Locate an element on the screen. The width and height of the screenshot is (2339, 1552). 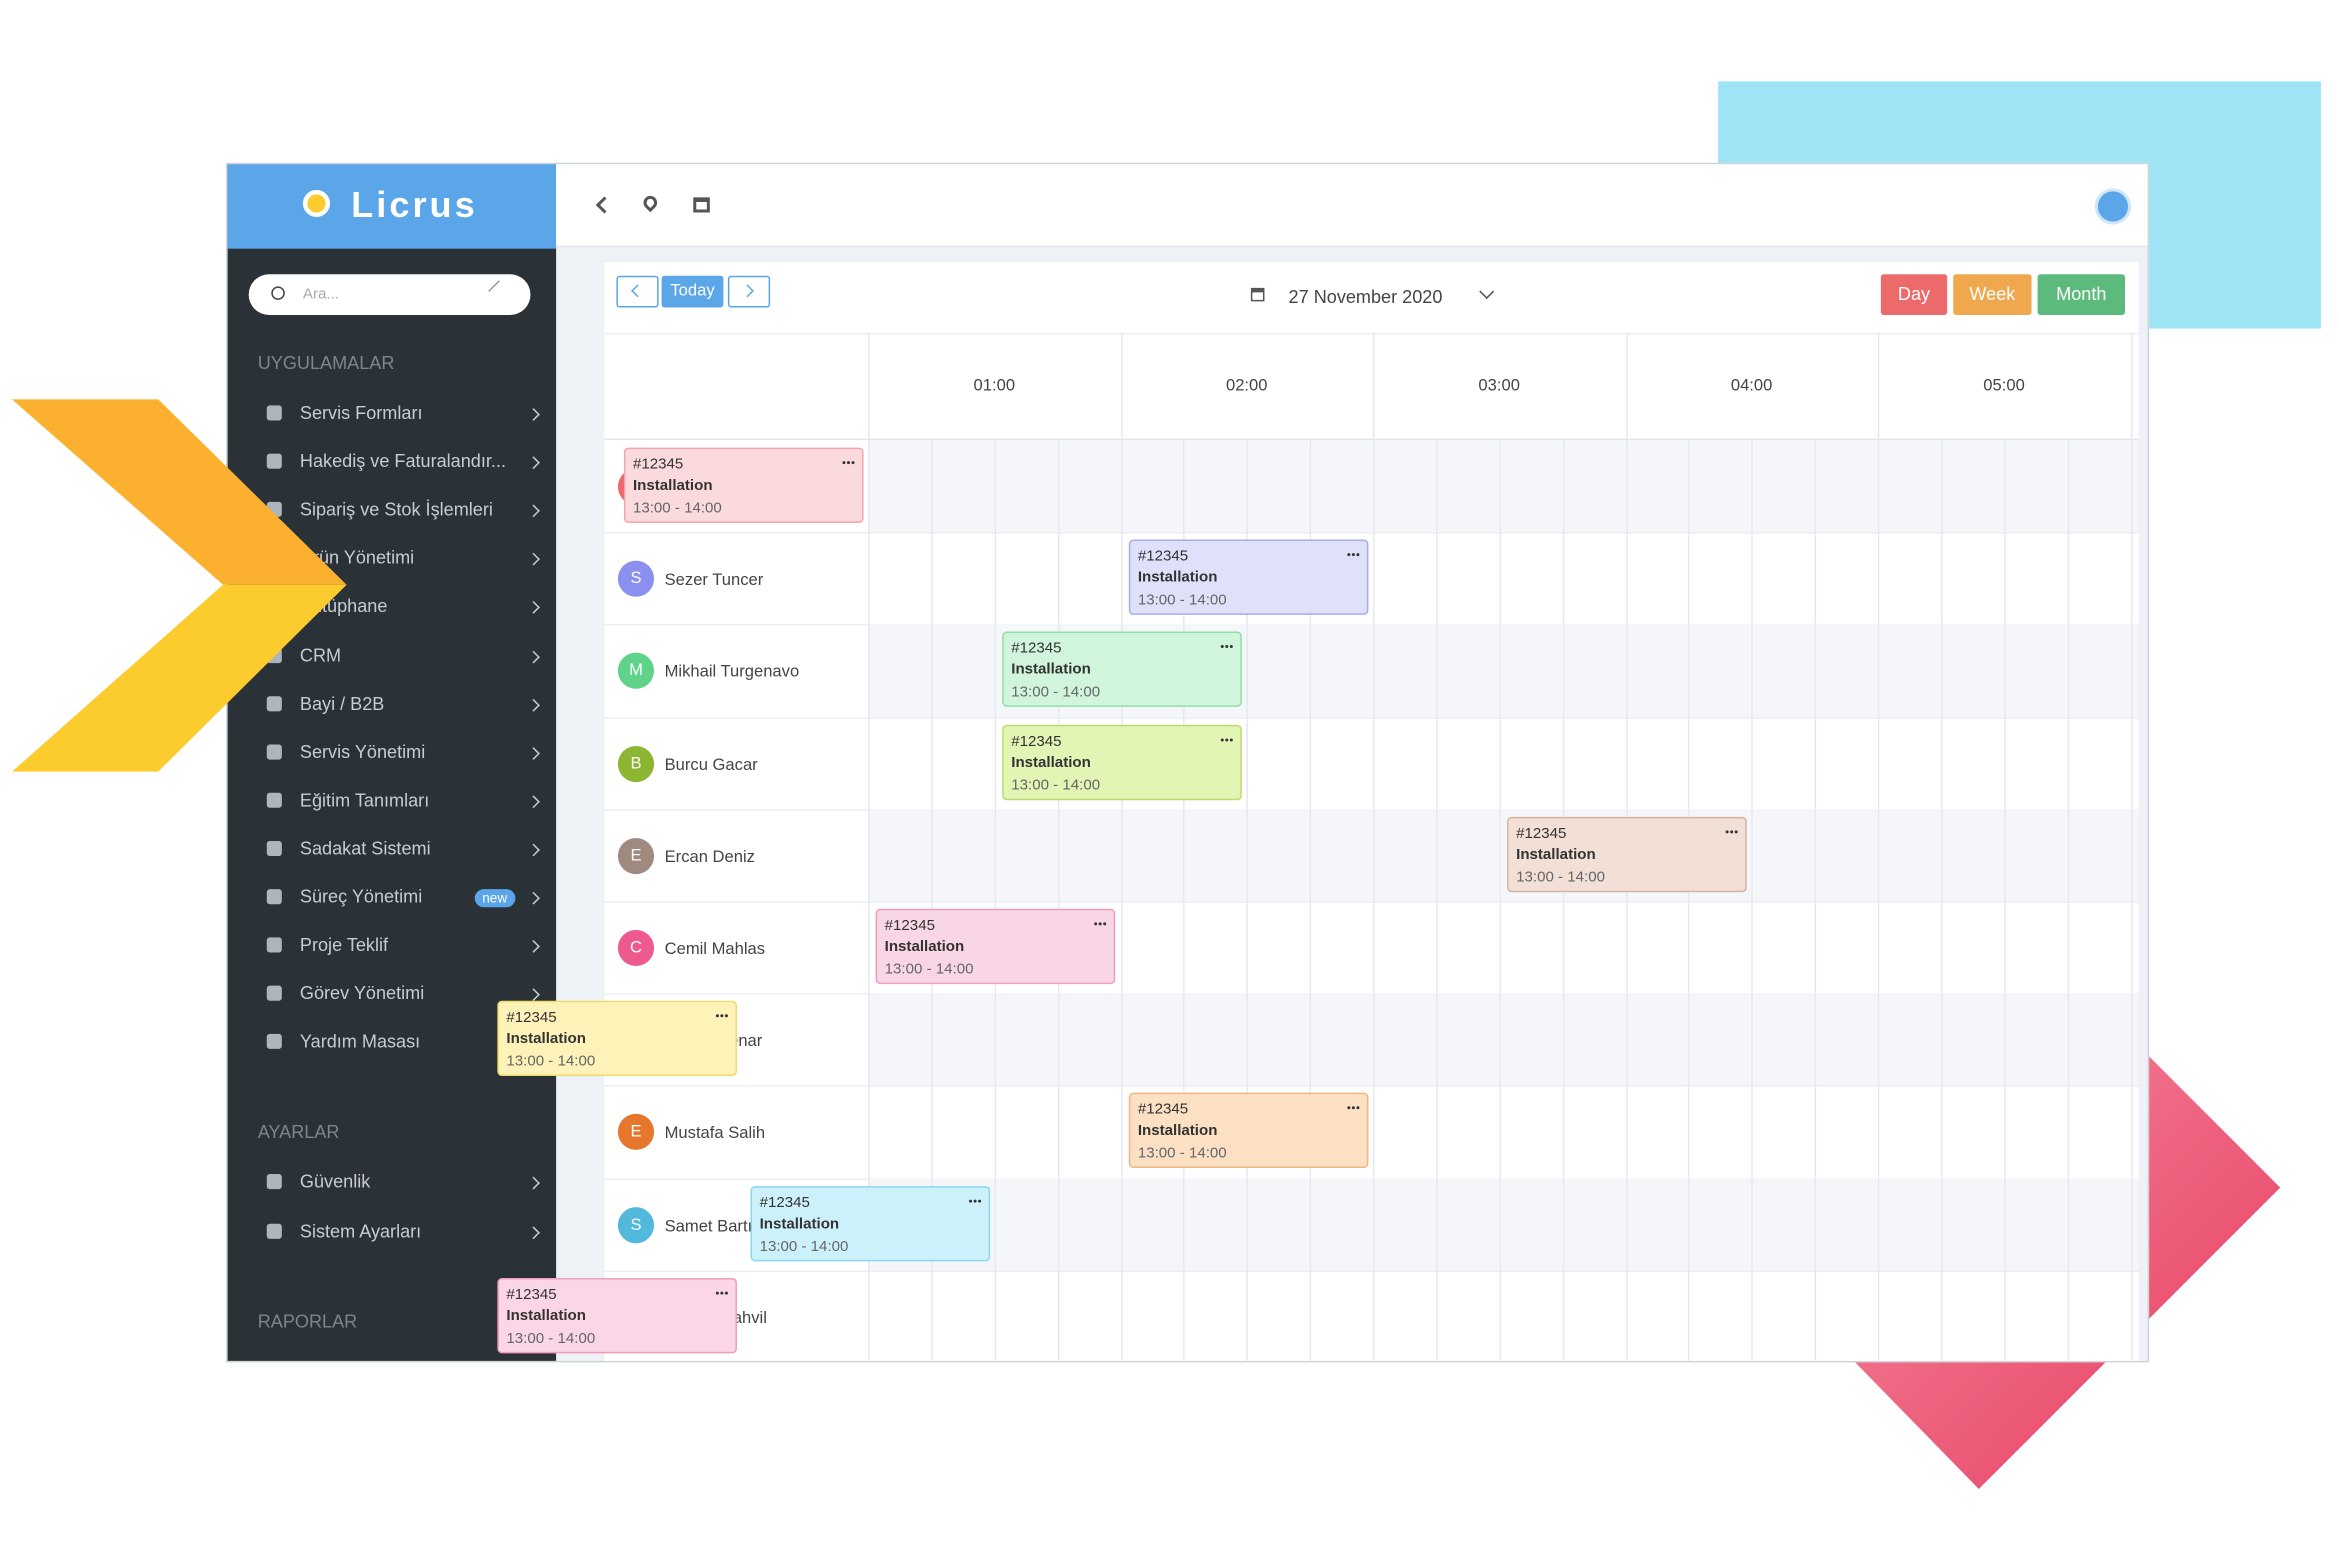
arrow is located at coordinates (637, 291).